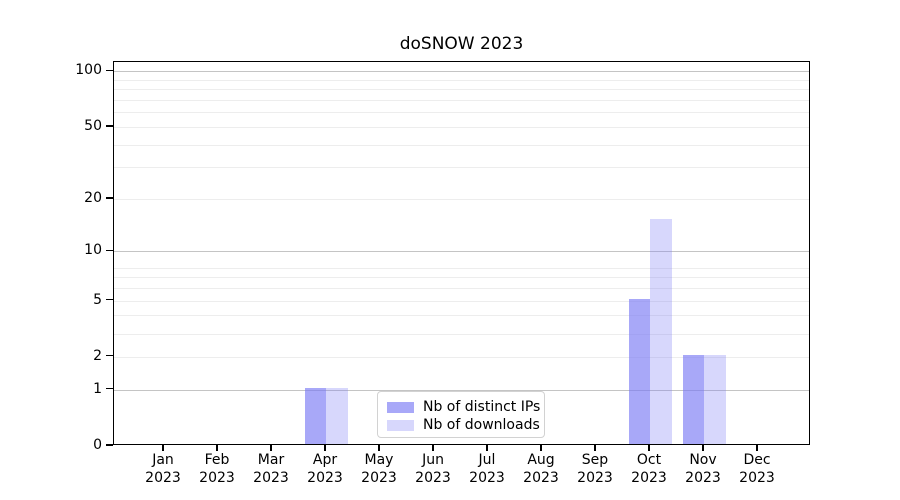 The image size is (900, 500). I want to click on x-tick-label-jun-2023: Jun 2023, so click(433, 469).